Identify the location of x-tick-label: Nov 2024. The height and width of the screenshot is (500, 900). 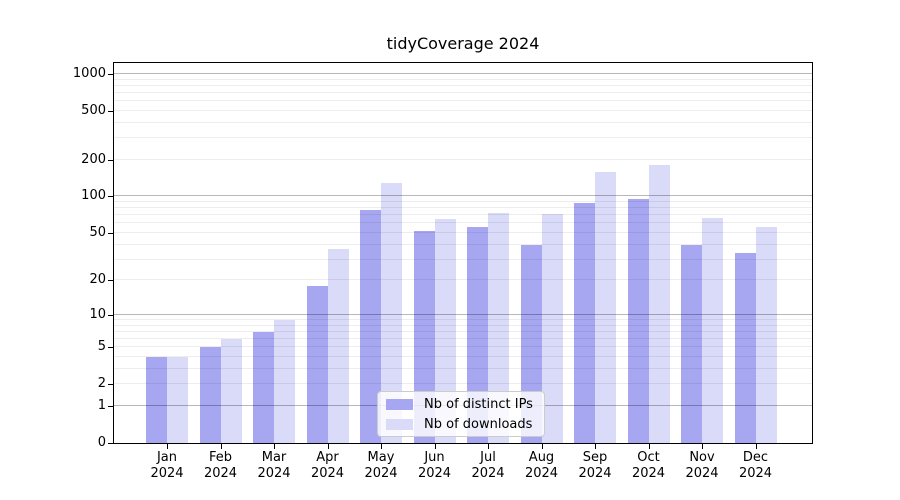
(702, 465).